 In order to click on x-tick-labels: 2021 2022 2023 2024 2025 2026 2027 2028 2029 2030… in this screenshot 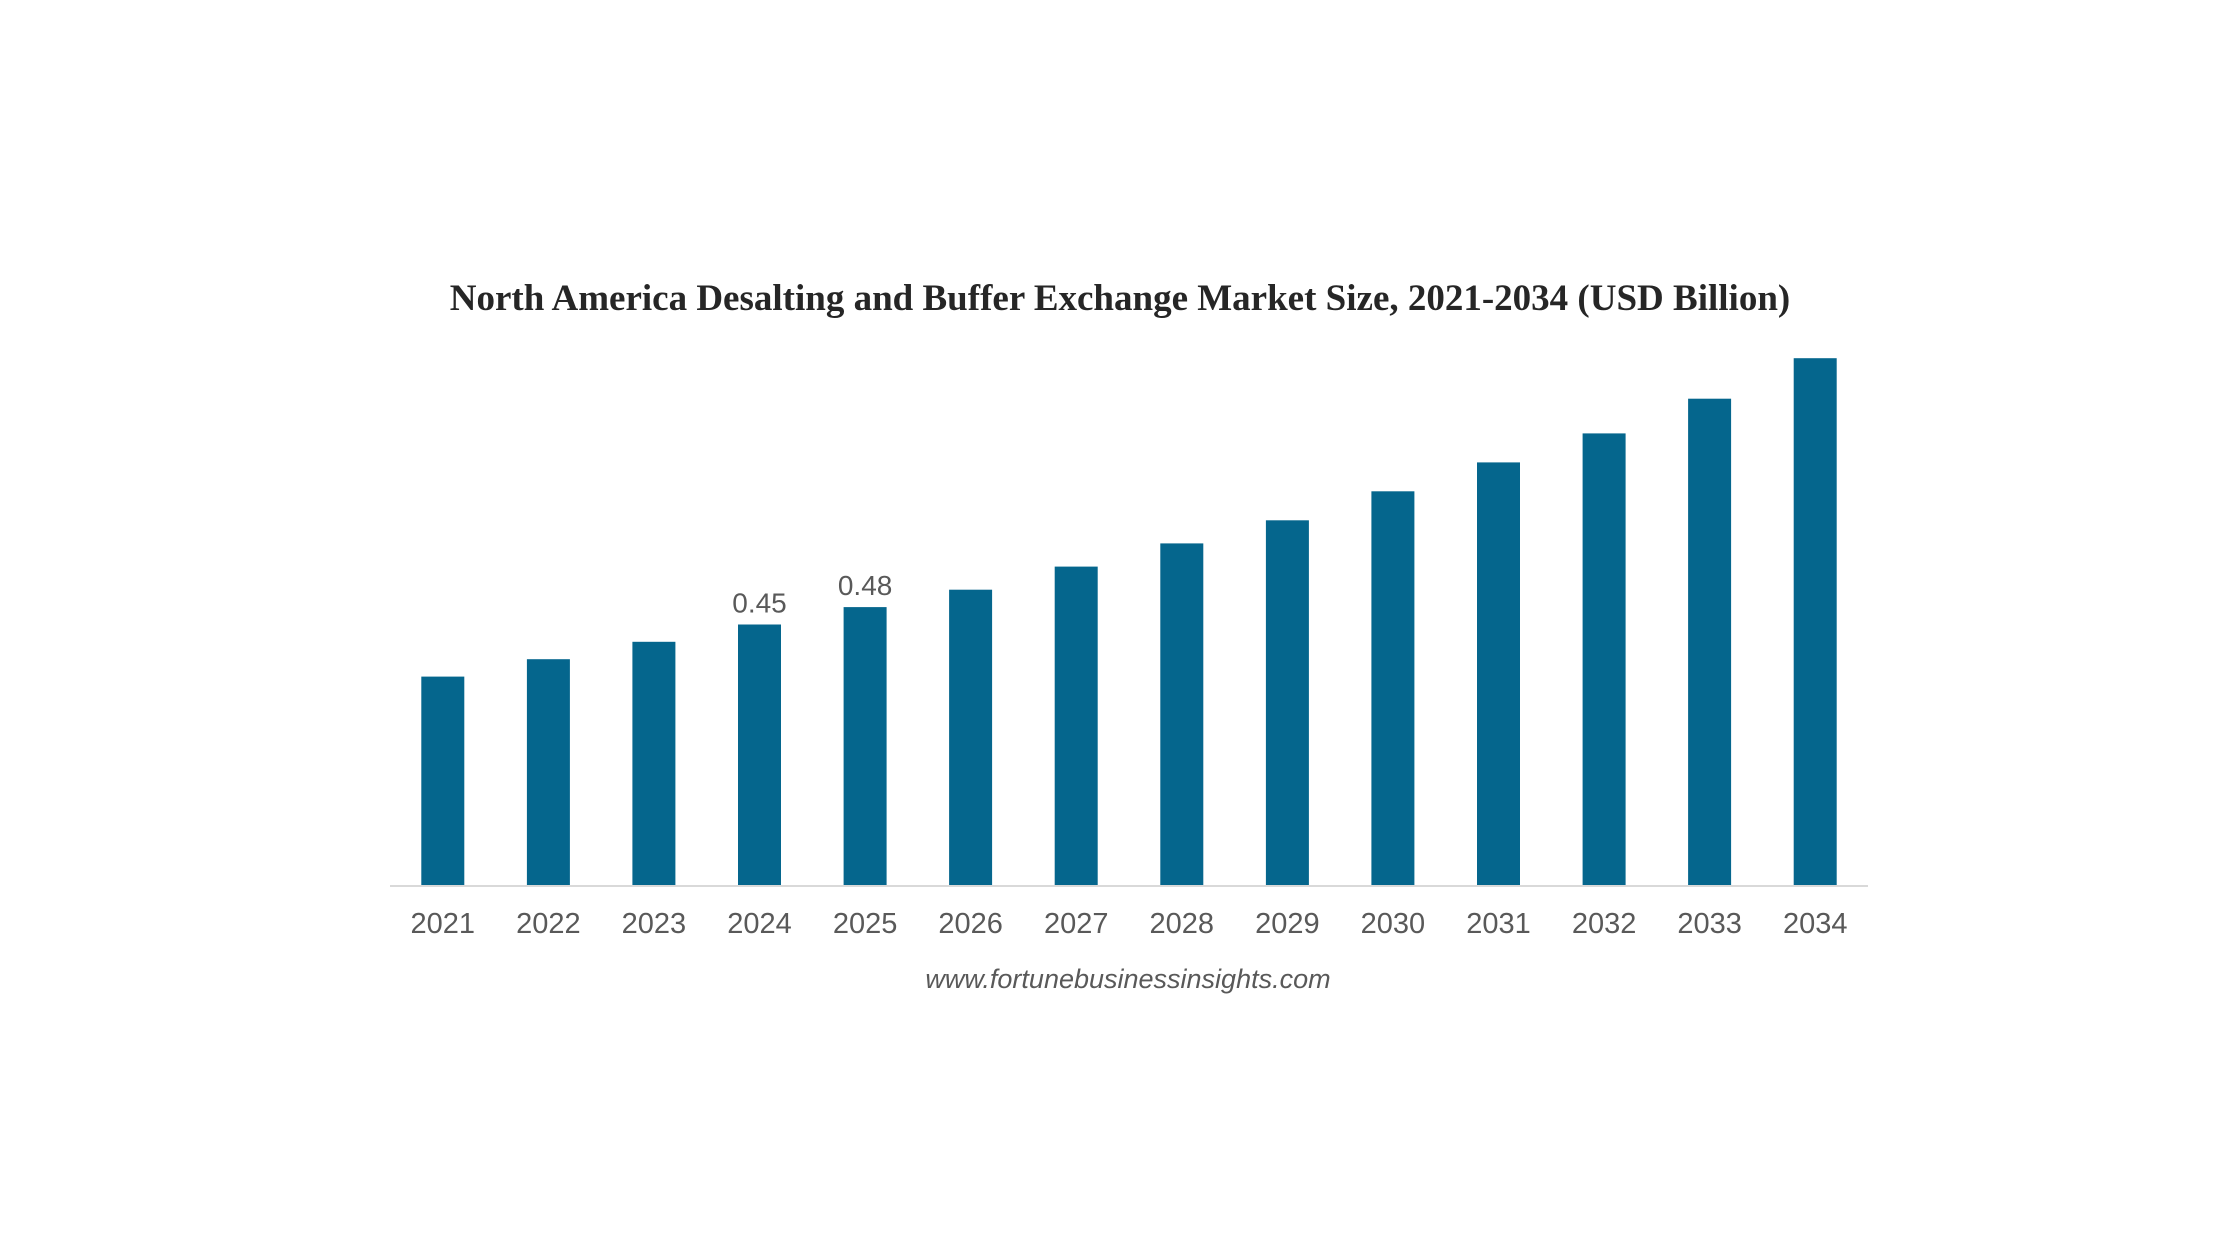, I will do `click(1129, 924)`.